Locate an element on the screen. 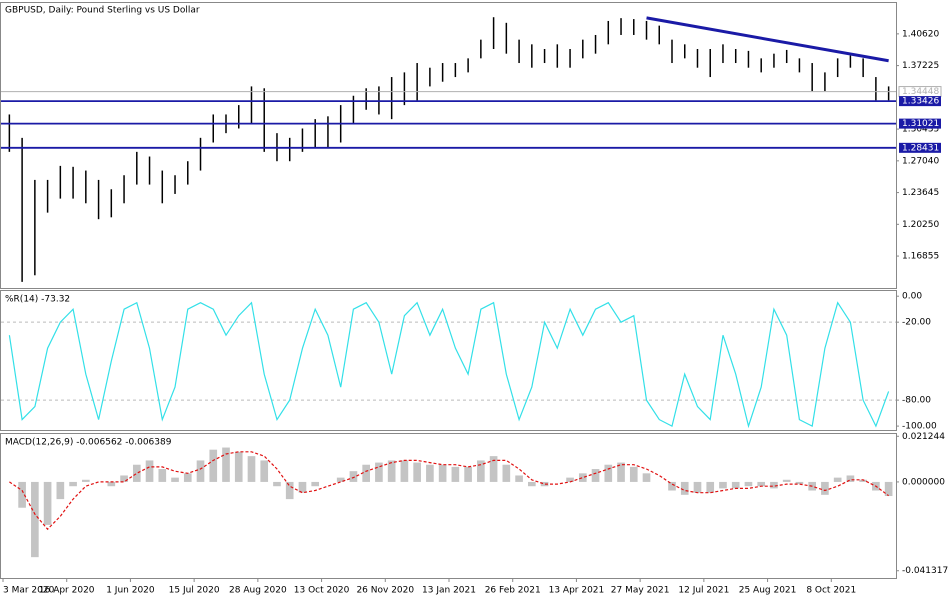 This screenshot has height=600, width=950. x-tick-label: 12 Jul 2021 is located at coordinates (703, 591).